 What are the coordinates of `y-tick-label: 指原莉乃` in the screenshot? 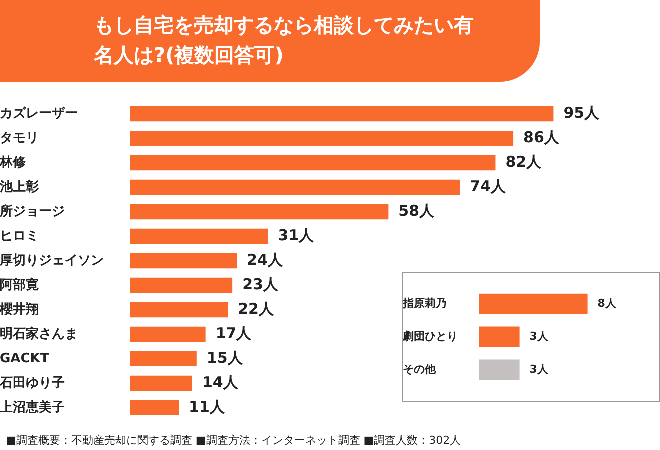 It's located at (424, 303).